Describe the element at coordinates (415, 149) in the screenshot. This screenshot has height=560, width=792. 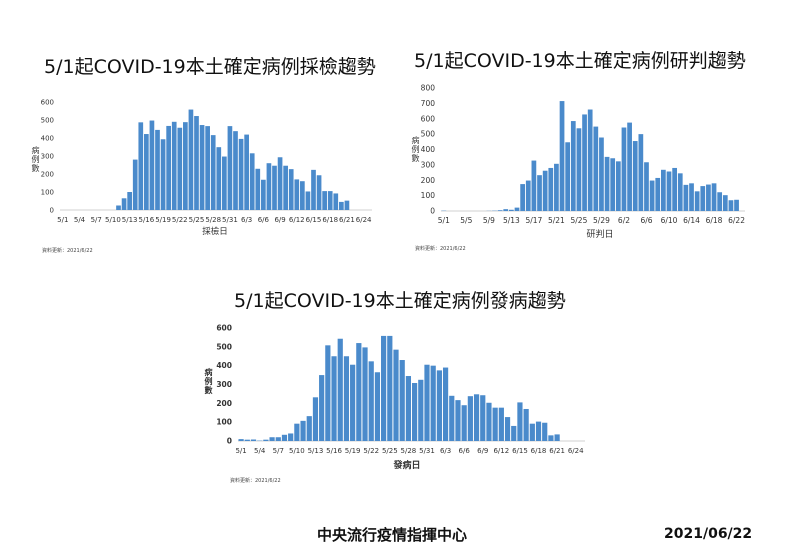
I see `y-axis-title-confirmation: 病例數` at that location.